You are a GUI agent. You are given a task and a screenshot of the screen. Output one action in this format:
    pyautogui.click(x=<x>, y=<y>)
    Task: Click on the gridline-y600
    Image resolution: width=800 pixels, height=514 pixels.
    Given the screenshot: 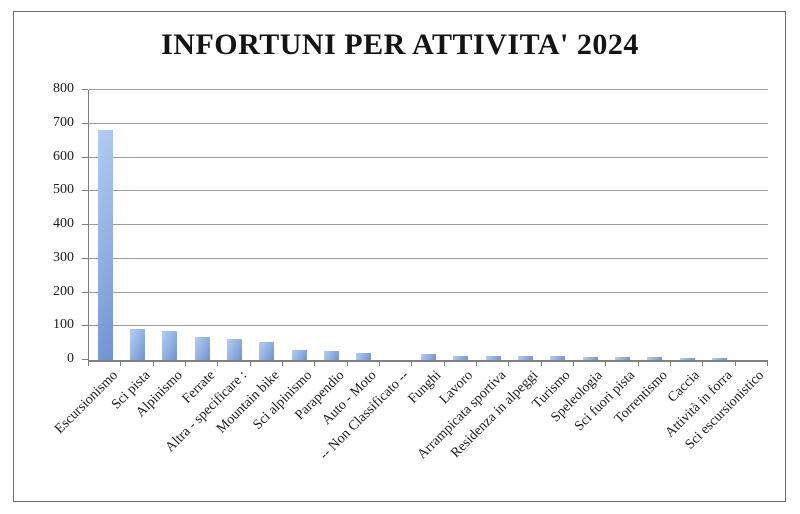 What is the action you would take?
    pyautogui.click(x=428, y=157)
    